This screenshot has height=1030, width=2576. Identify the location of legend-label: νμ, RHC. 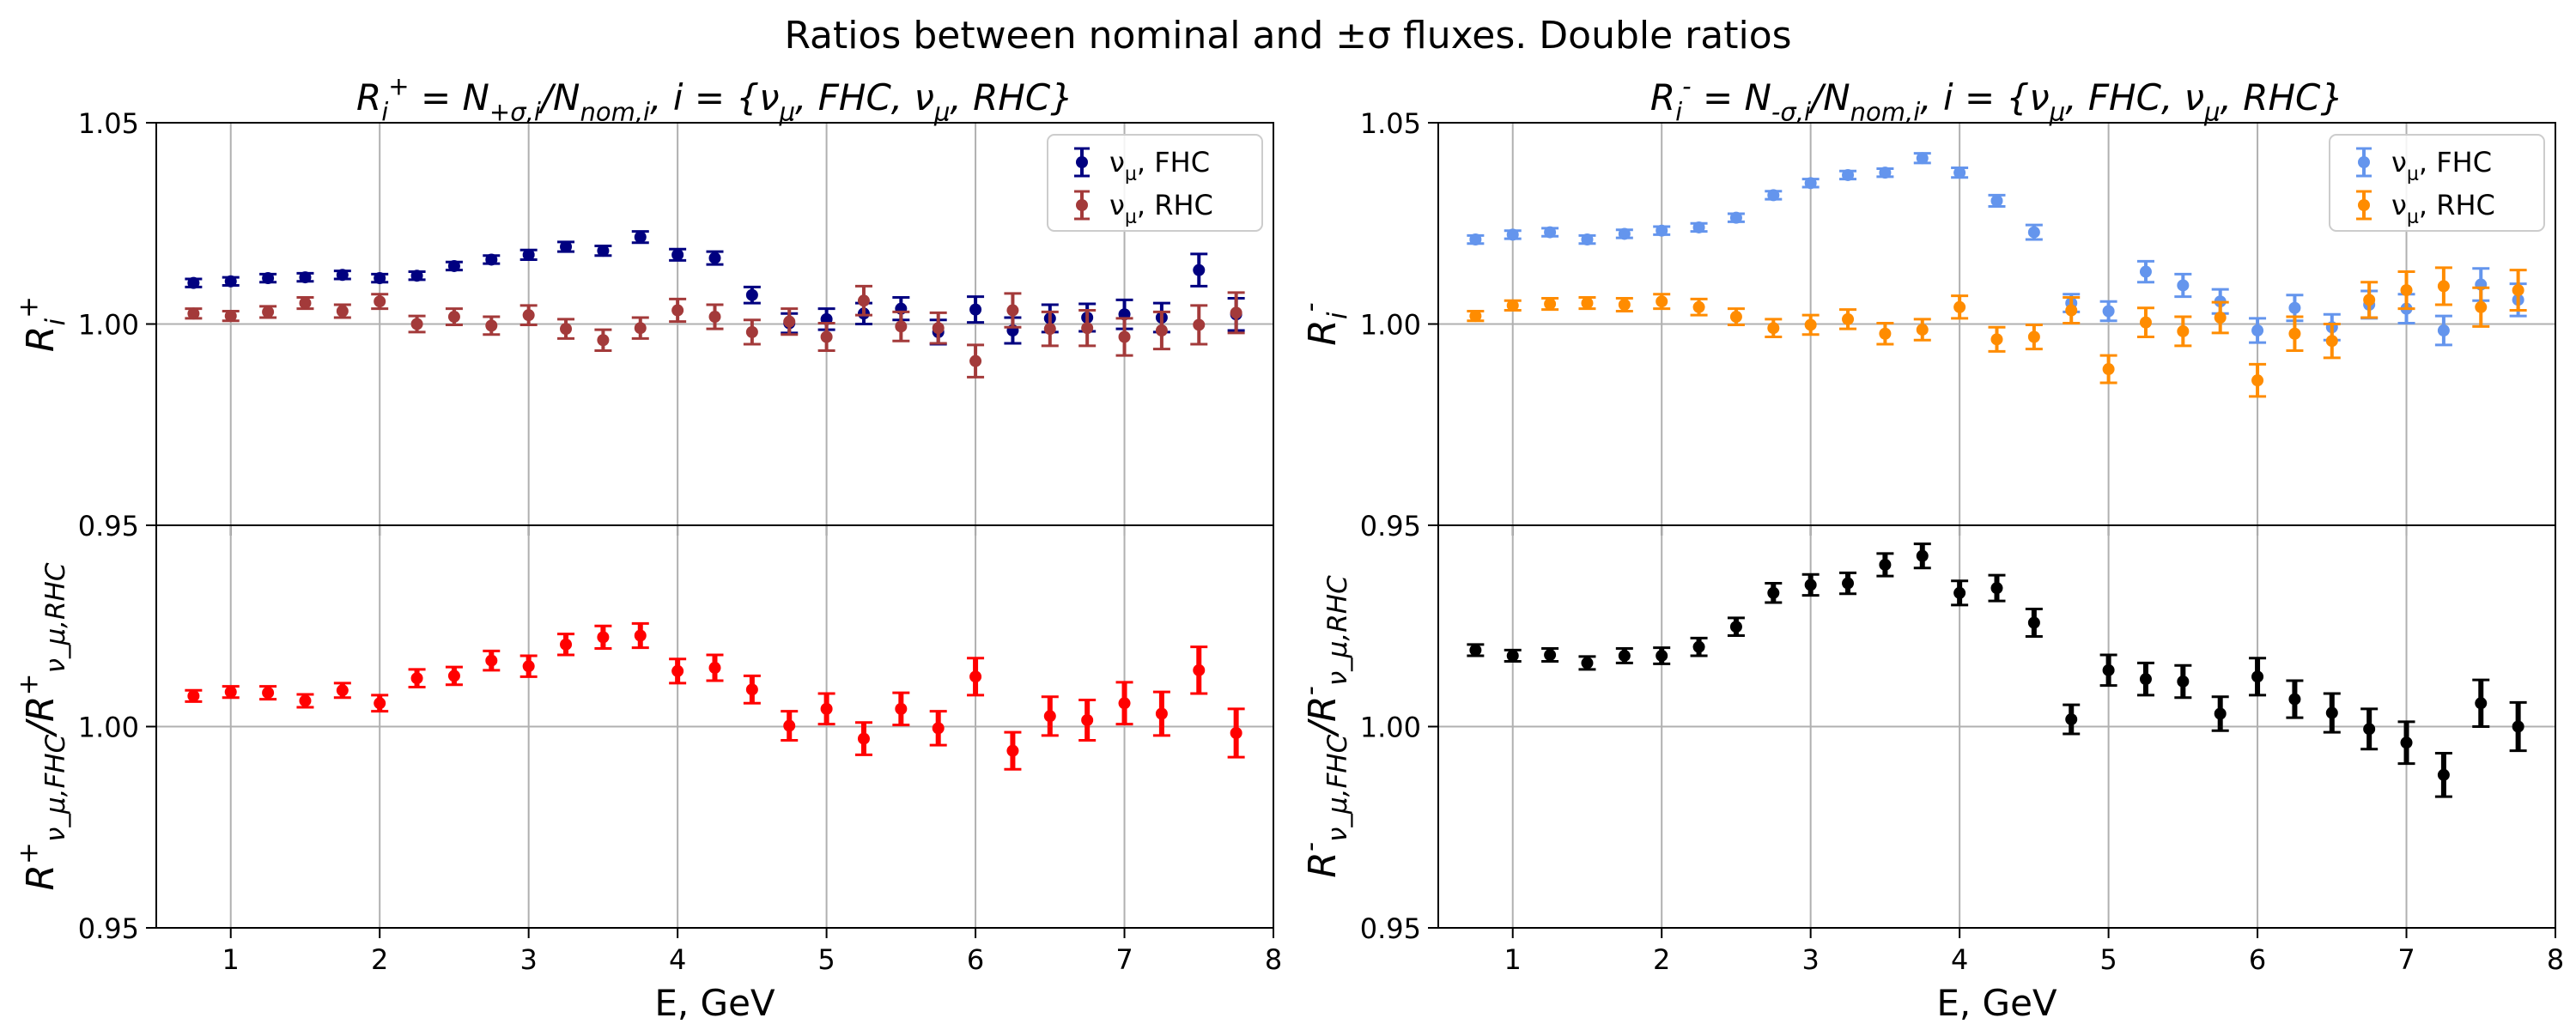
(2443, 208).